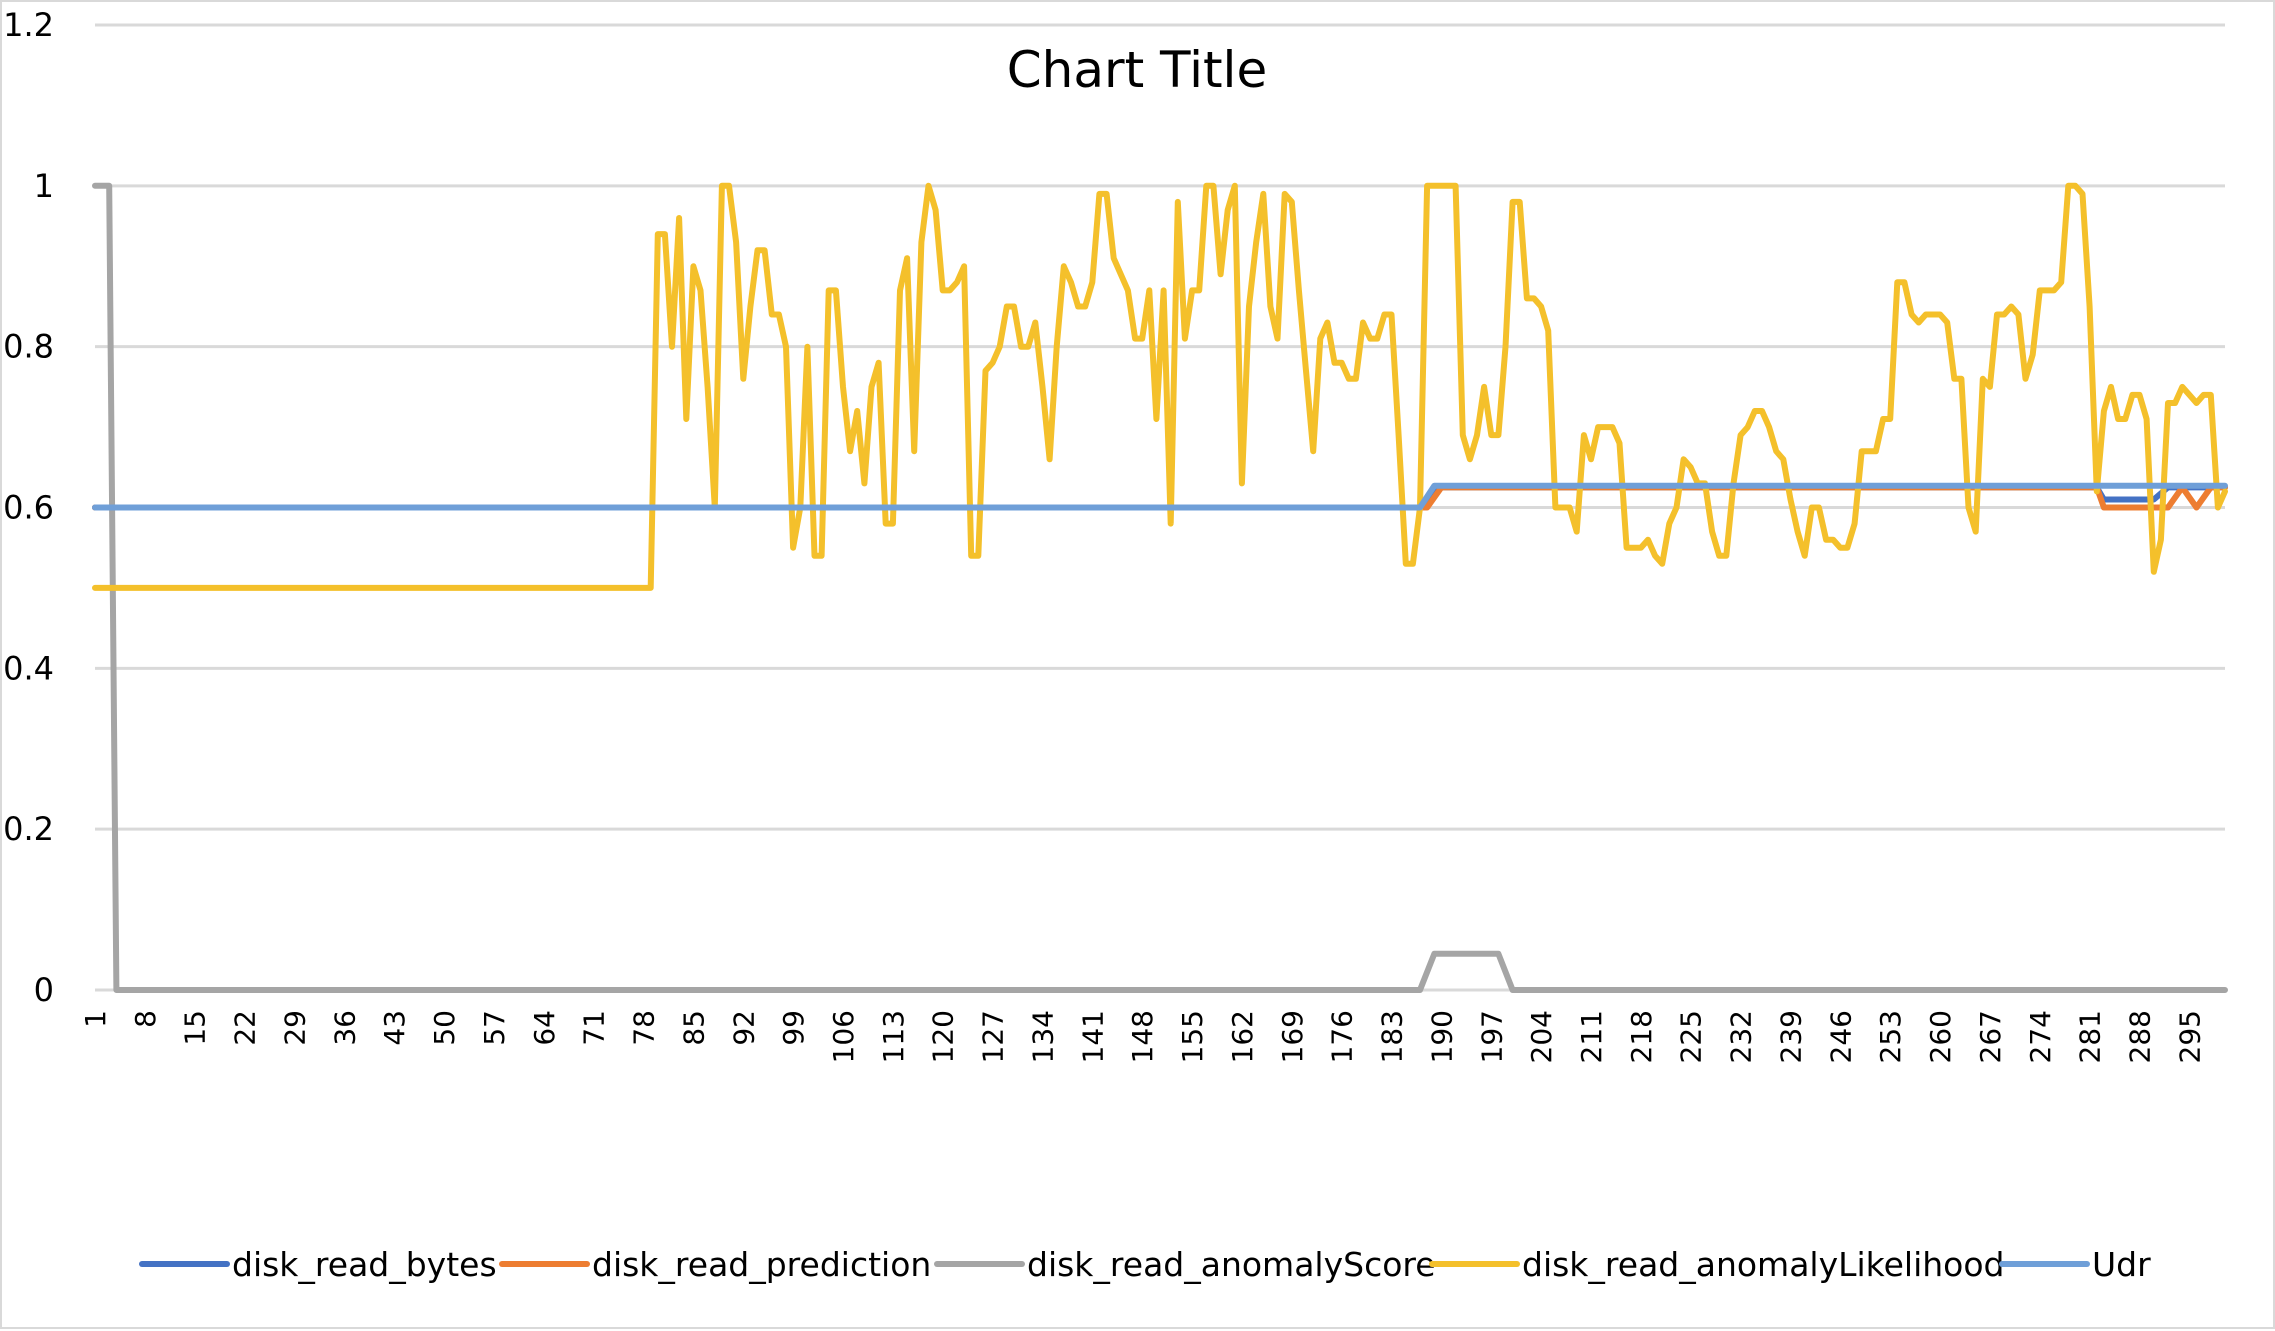  Describe the element at coordinates (344, 1028) in the screenshot. I see `x-tick-label: 36` at that location.